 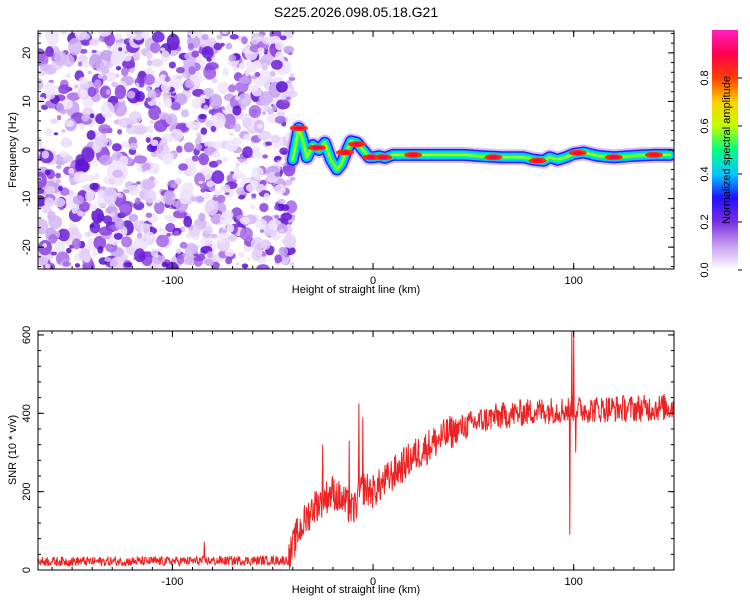 I want to click on colorbar-title: Normalized spectral amplitude, so click(x=727, y=150).